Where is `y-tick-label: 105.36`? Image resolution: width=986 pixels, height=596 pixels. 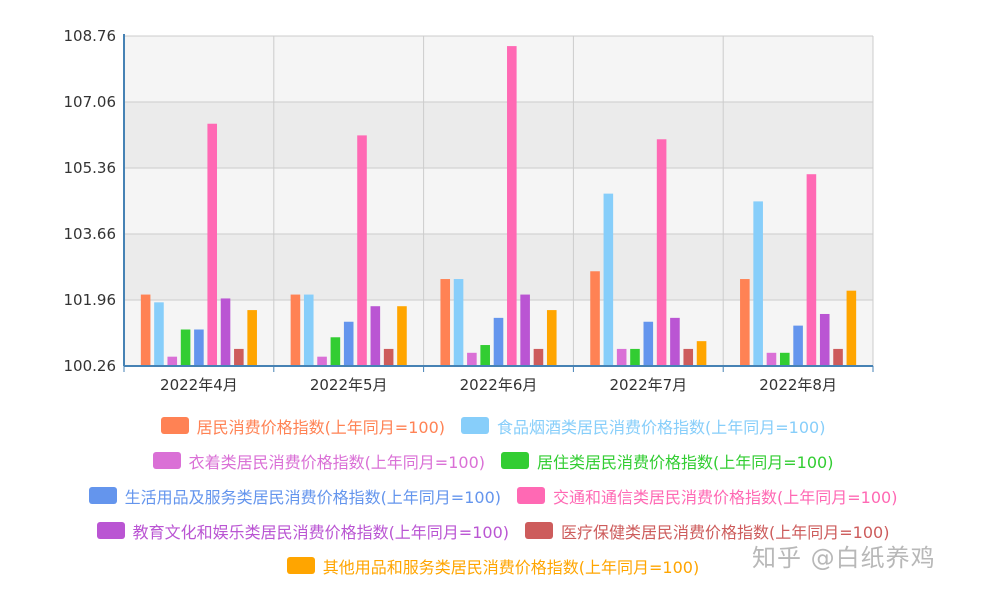
y-tick-label: 105.36 is located at coordinates (90, 168).